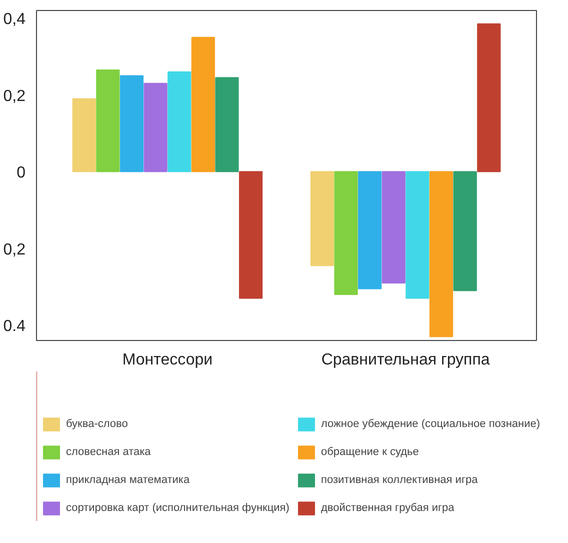  I want to click on legend-label: прикладная математика, so click(128, 480).